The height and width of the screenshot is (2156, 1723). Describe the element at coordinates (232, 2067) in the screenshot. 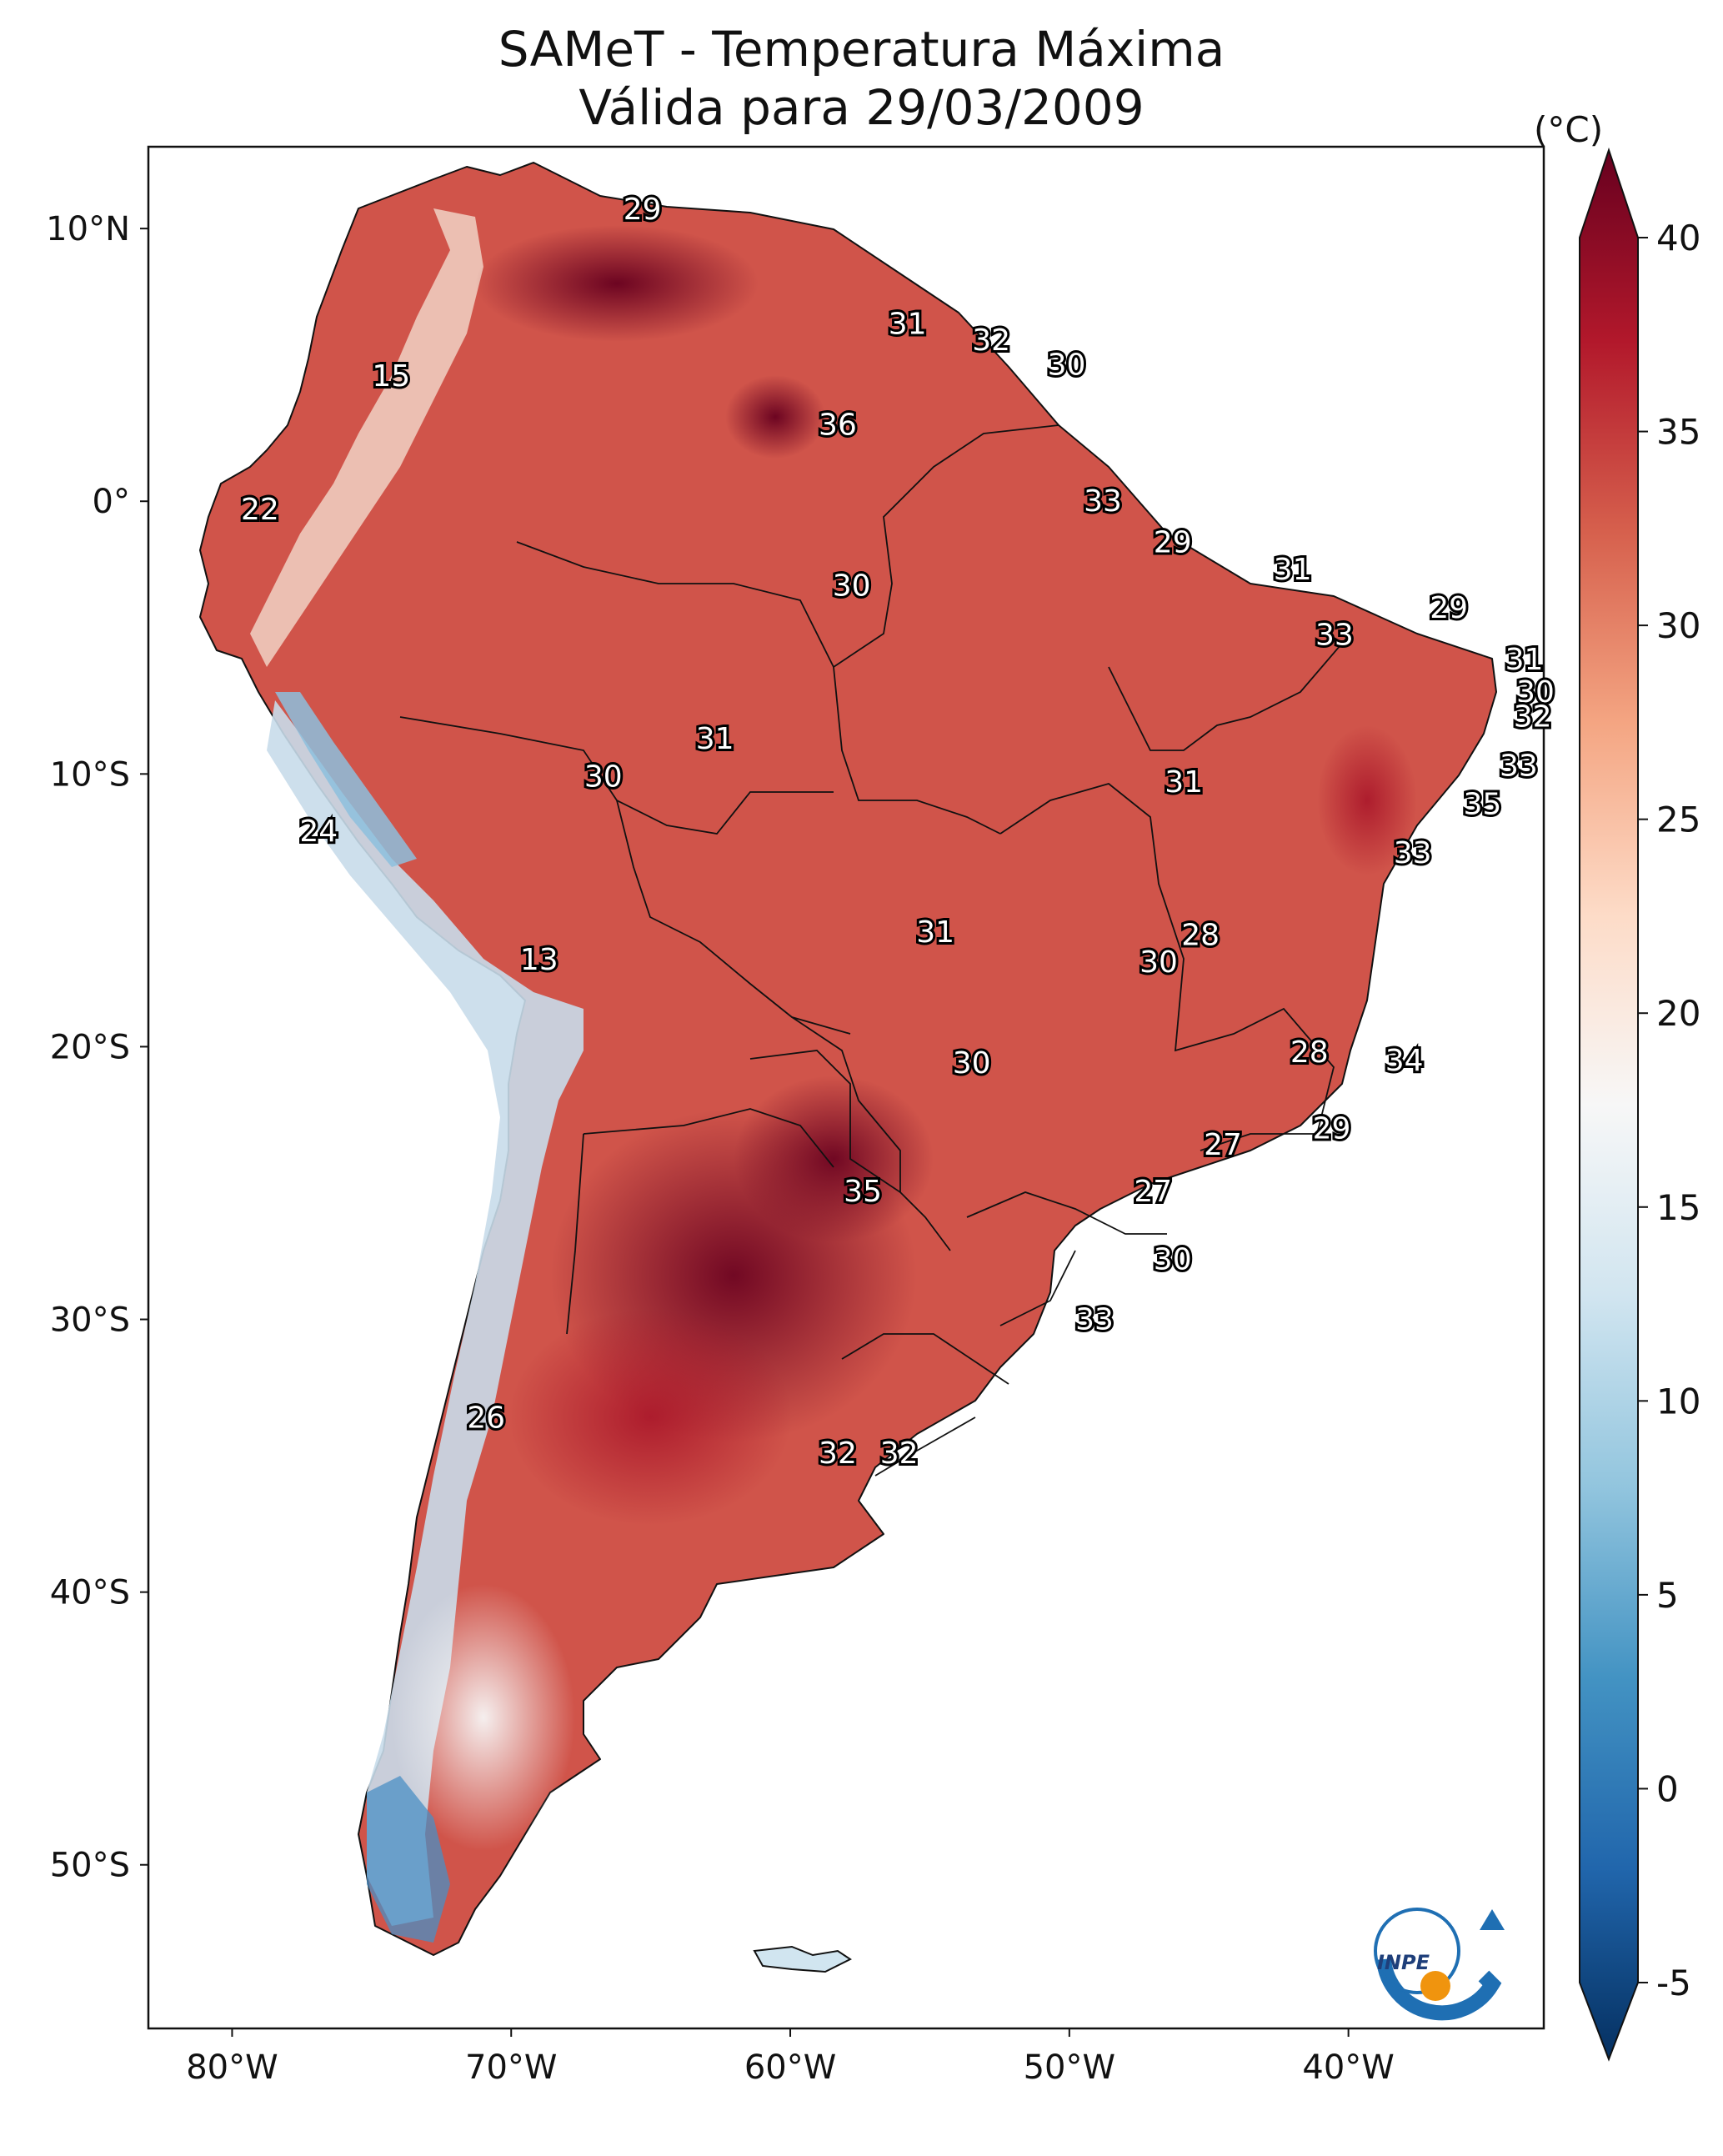

I see `lon-tick-label: 80°W` at that location.